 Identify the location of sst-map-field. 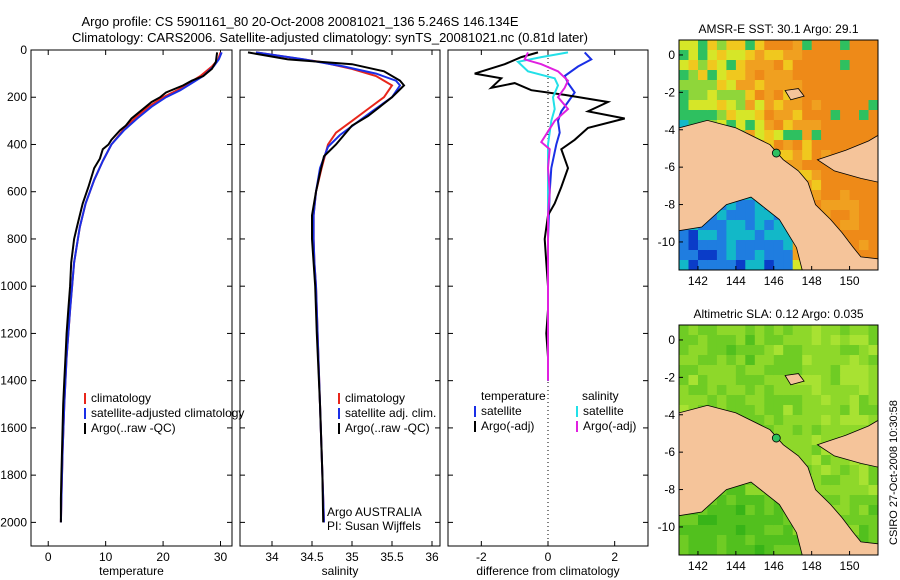
(778, 155).